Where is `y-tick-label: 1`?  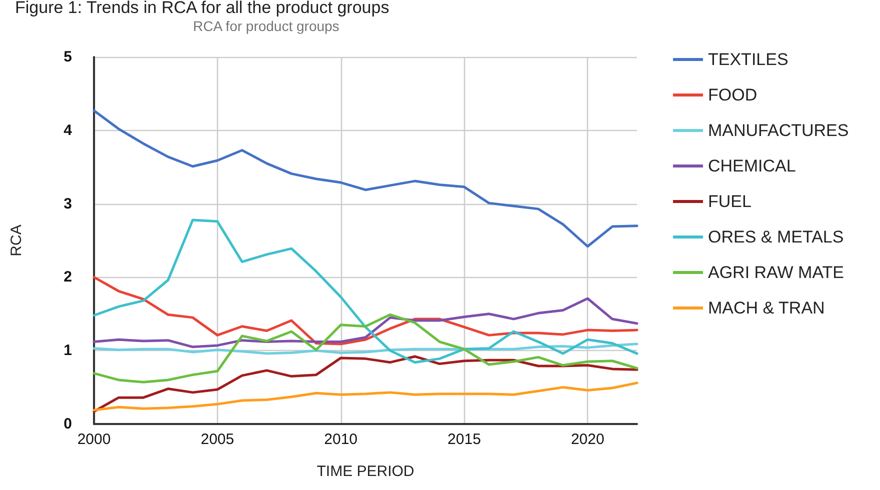 y-tick-label: 1 is located at coordinates (68, 351).